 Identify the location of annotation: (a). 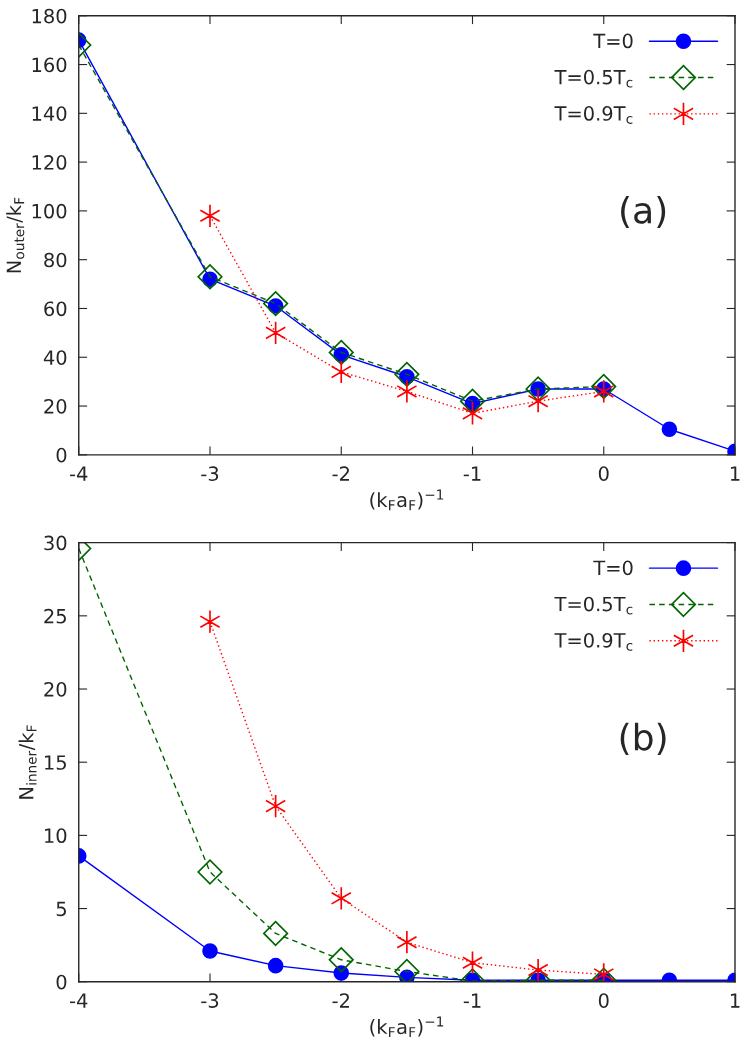
(643, 212).